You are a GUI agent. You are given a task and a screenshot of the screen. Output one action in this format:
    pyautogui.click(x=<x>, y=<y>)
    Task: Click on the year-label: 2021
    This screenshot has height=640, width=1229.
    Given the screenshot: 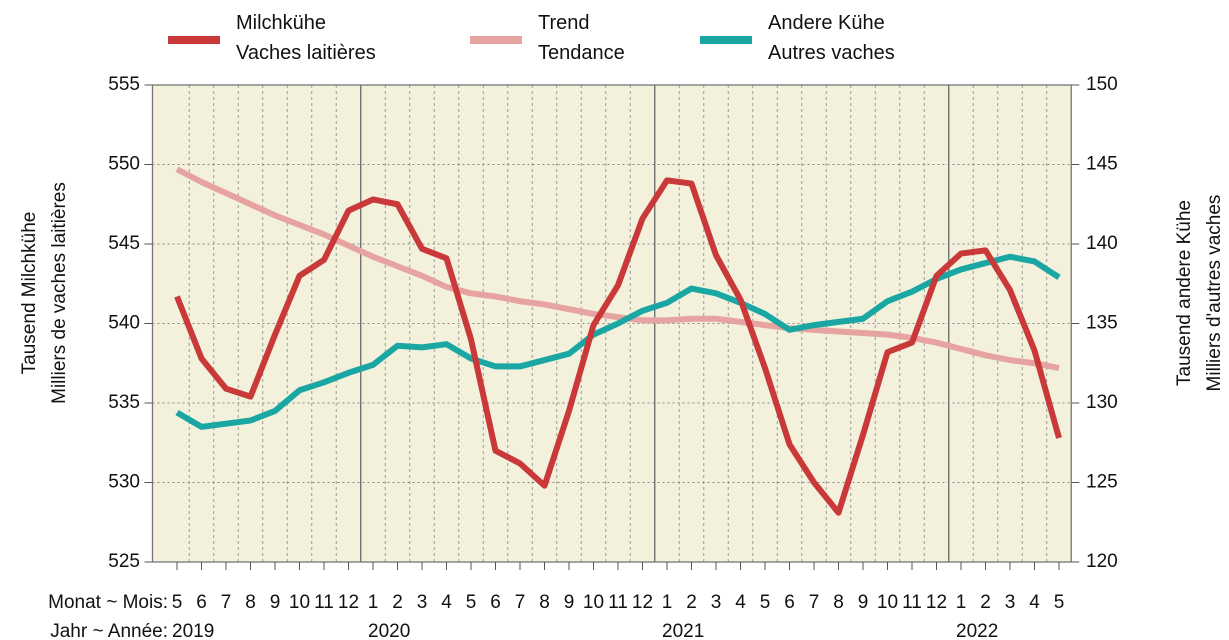 What is the action you would take?
    pyautogui.click(x=683, y=630)
    